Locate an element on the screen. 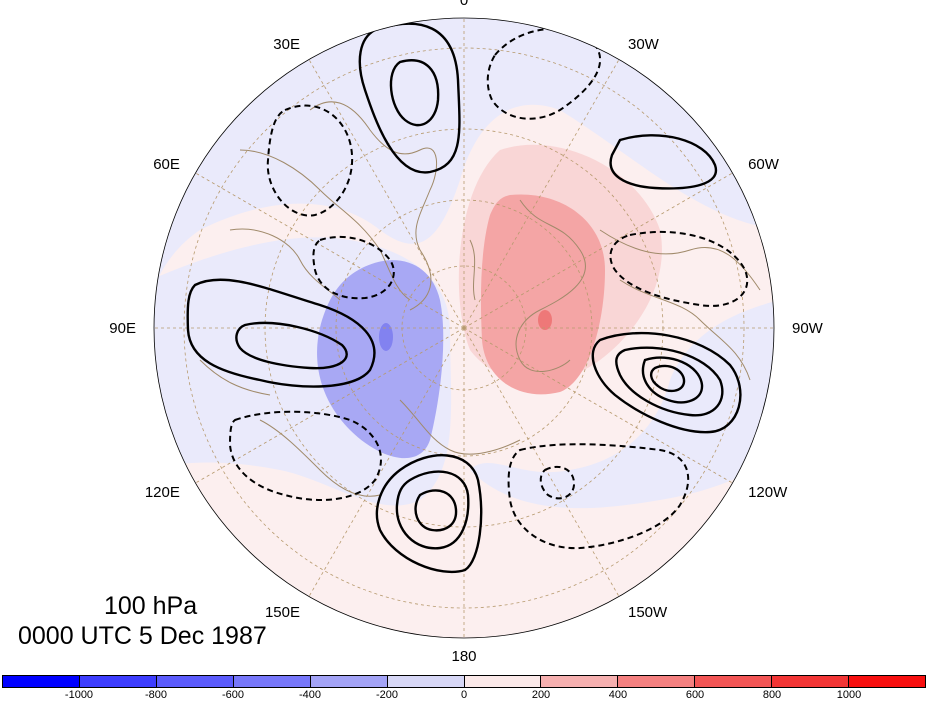 The image size is (928, 702). longitude-label: 0 is located at coordinates (464, 4).